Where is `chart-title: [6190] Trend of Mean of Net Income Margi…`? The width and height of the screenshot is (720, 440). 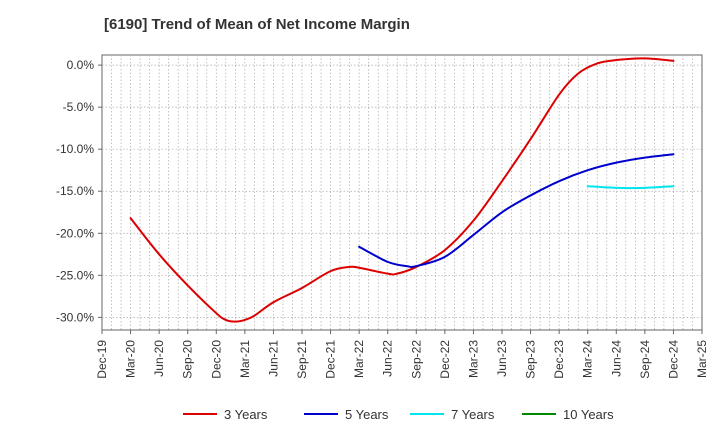
chart-title: [6190] Trend of Mean of Net Income Margi… is located at coordinates (257, 24).